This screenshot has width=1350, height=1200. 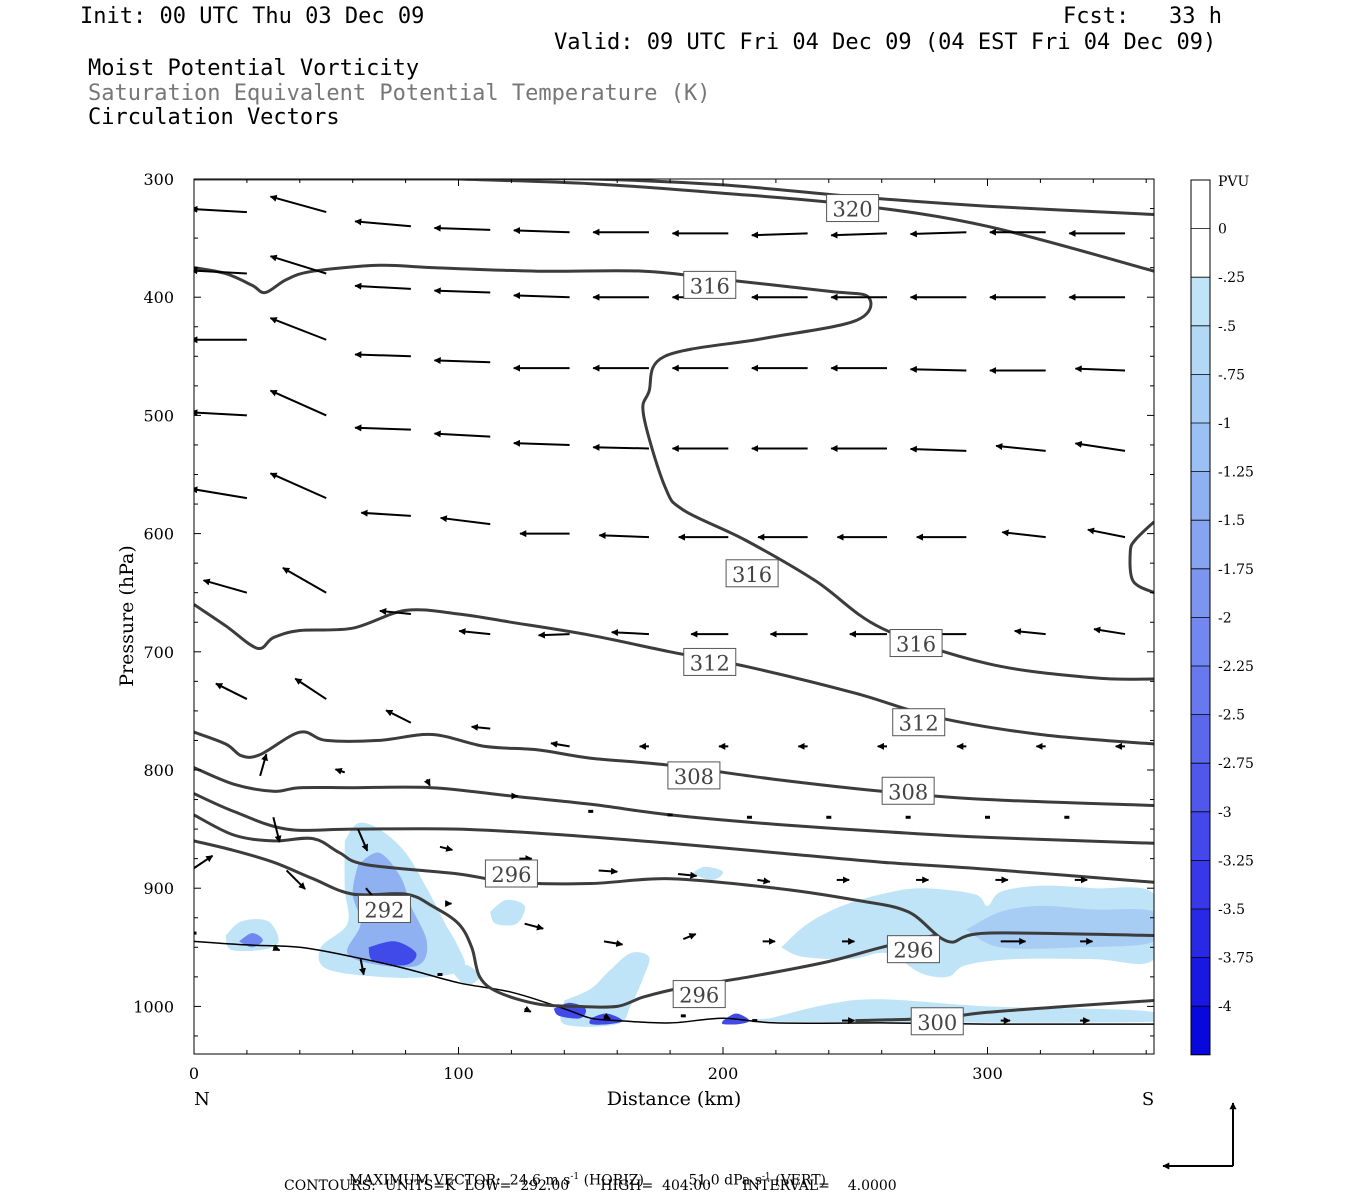 What do you see at coordinates (458, 1073) in the screenshot?
I see `x-tick-label: 100` at bounding box center [458, 1073].